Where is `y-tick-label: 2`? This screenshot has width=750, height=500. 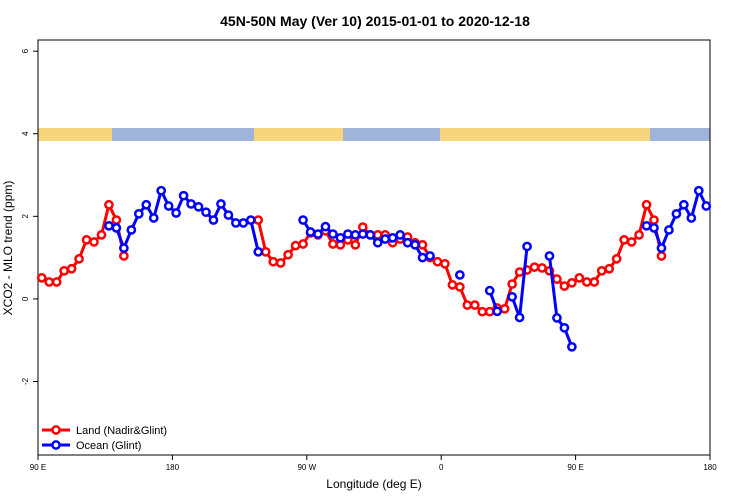
y-tick-label: 2 is located at coordinates (25, 216).